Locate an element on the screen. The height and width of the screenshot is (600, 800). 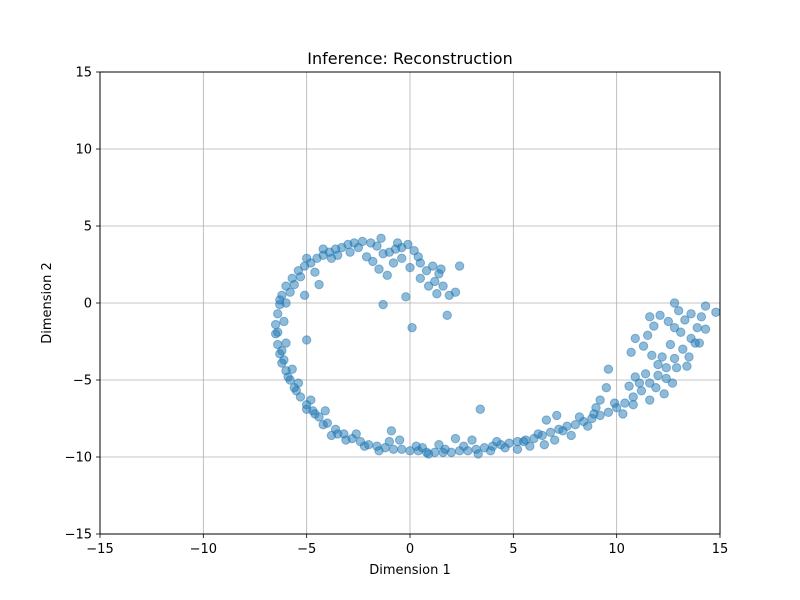
chart-title: Inference: Reconstruction is located at coordinates (409, 58).